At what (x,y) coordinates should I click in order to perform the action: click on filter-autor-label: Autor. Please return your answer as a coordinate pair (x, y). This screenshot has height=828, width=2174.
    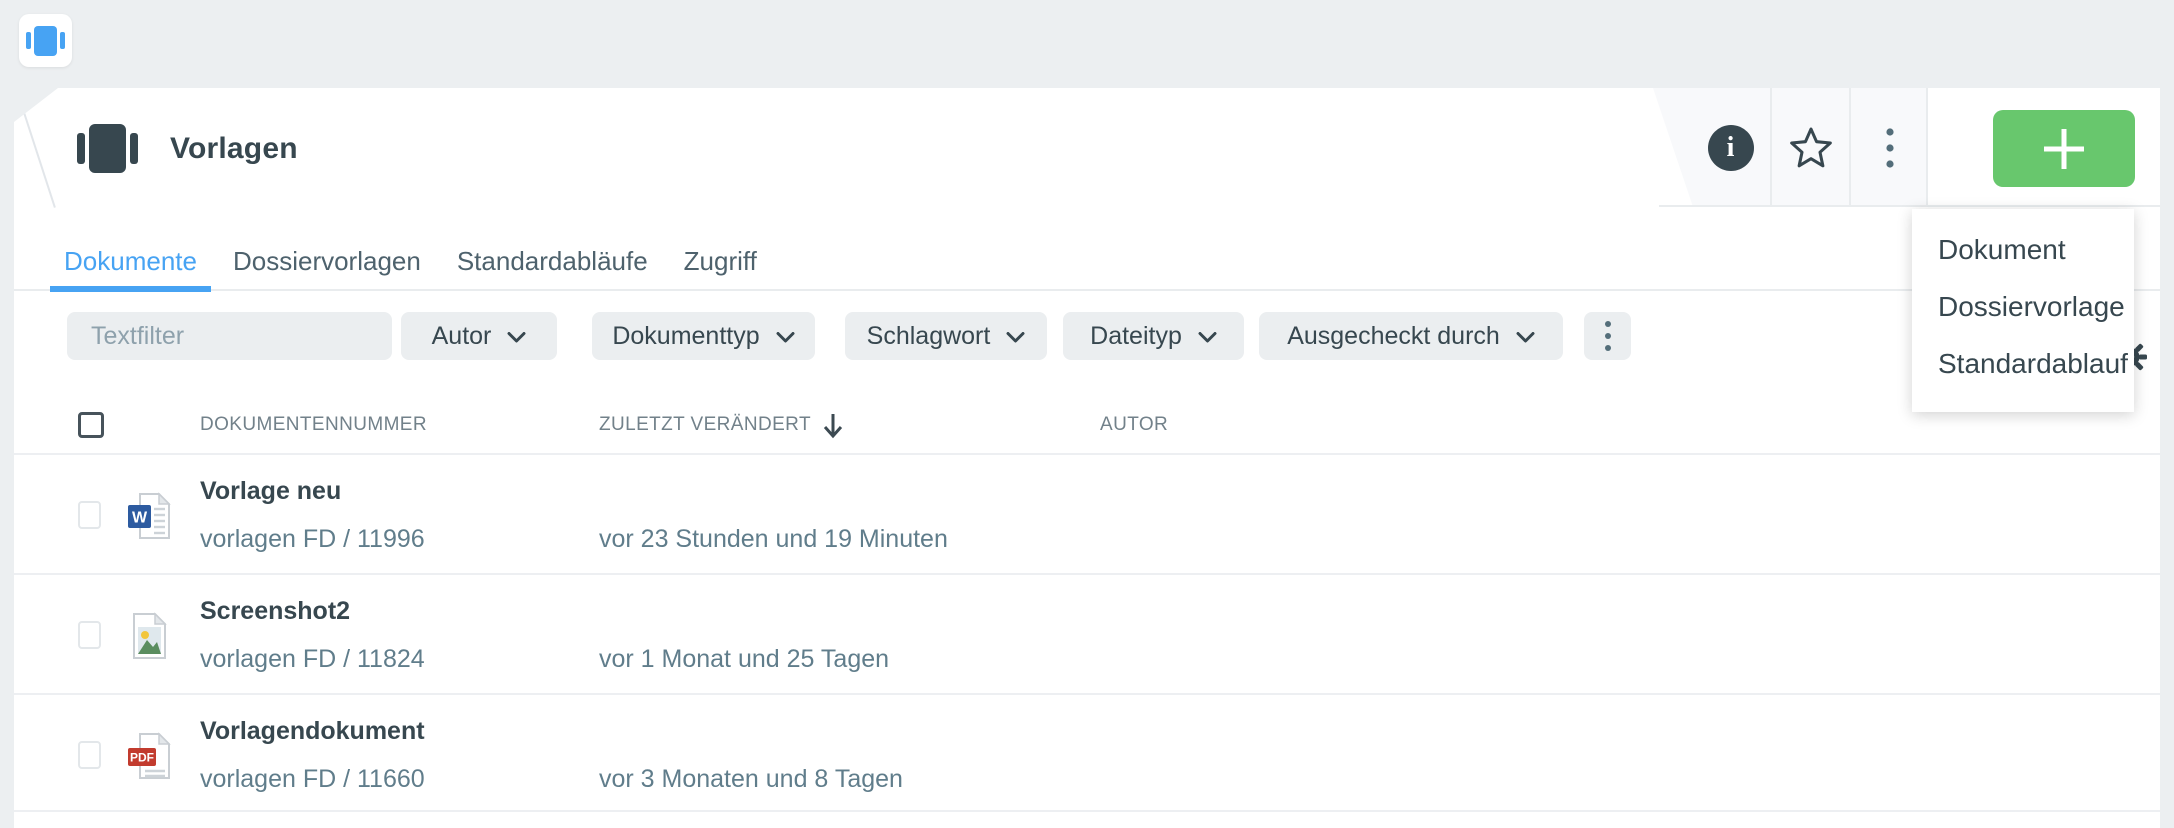
    Looking at the image, I should click on (461, 335).